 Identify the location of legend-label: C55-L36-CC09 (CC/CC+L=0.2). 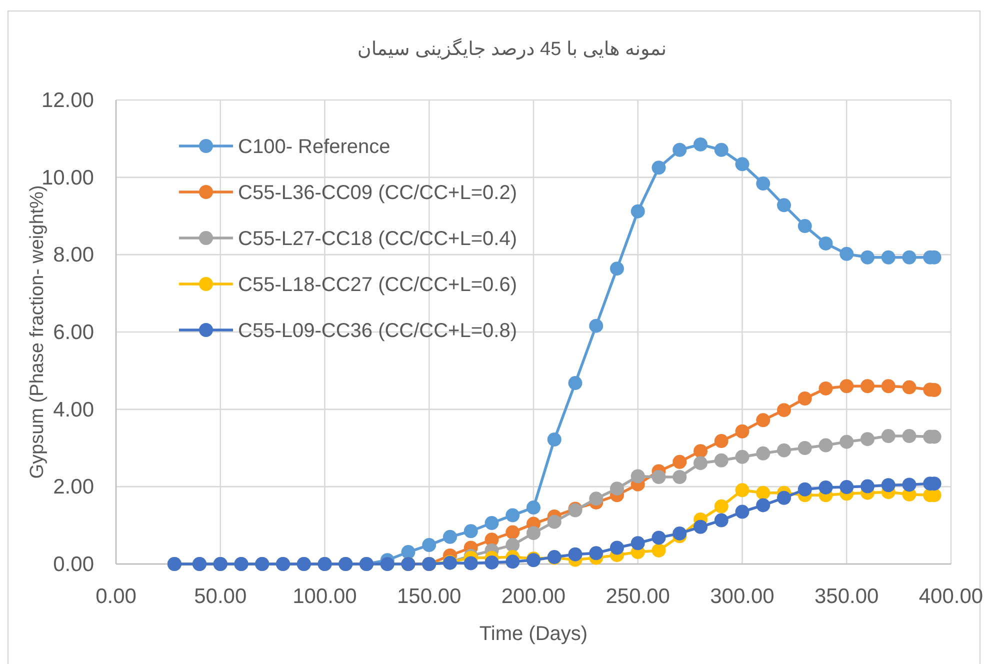
(378, 193).